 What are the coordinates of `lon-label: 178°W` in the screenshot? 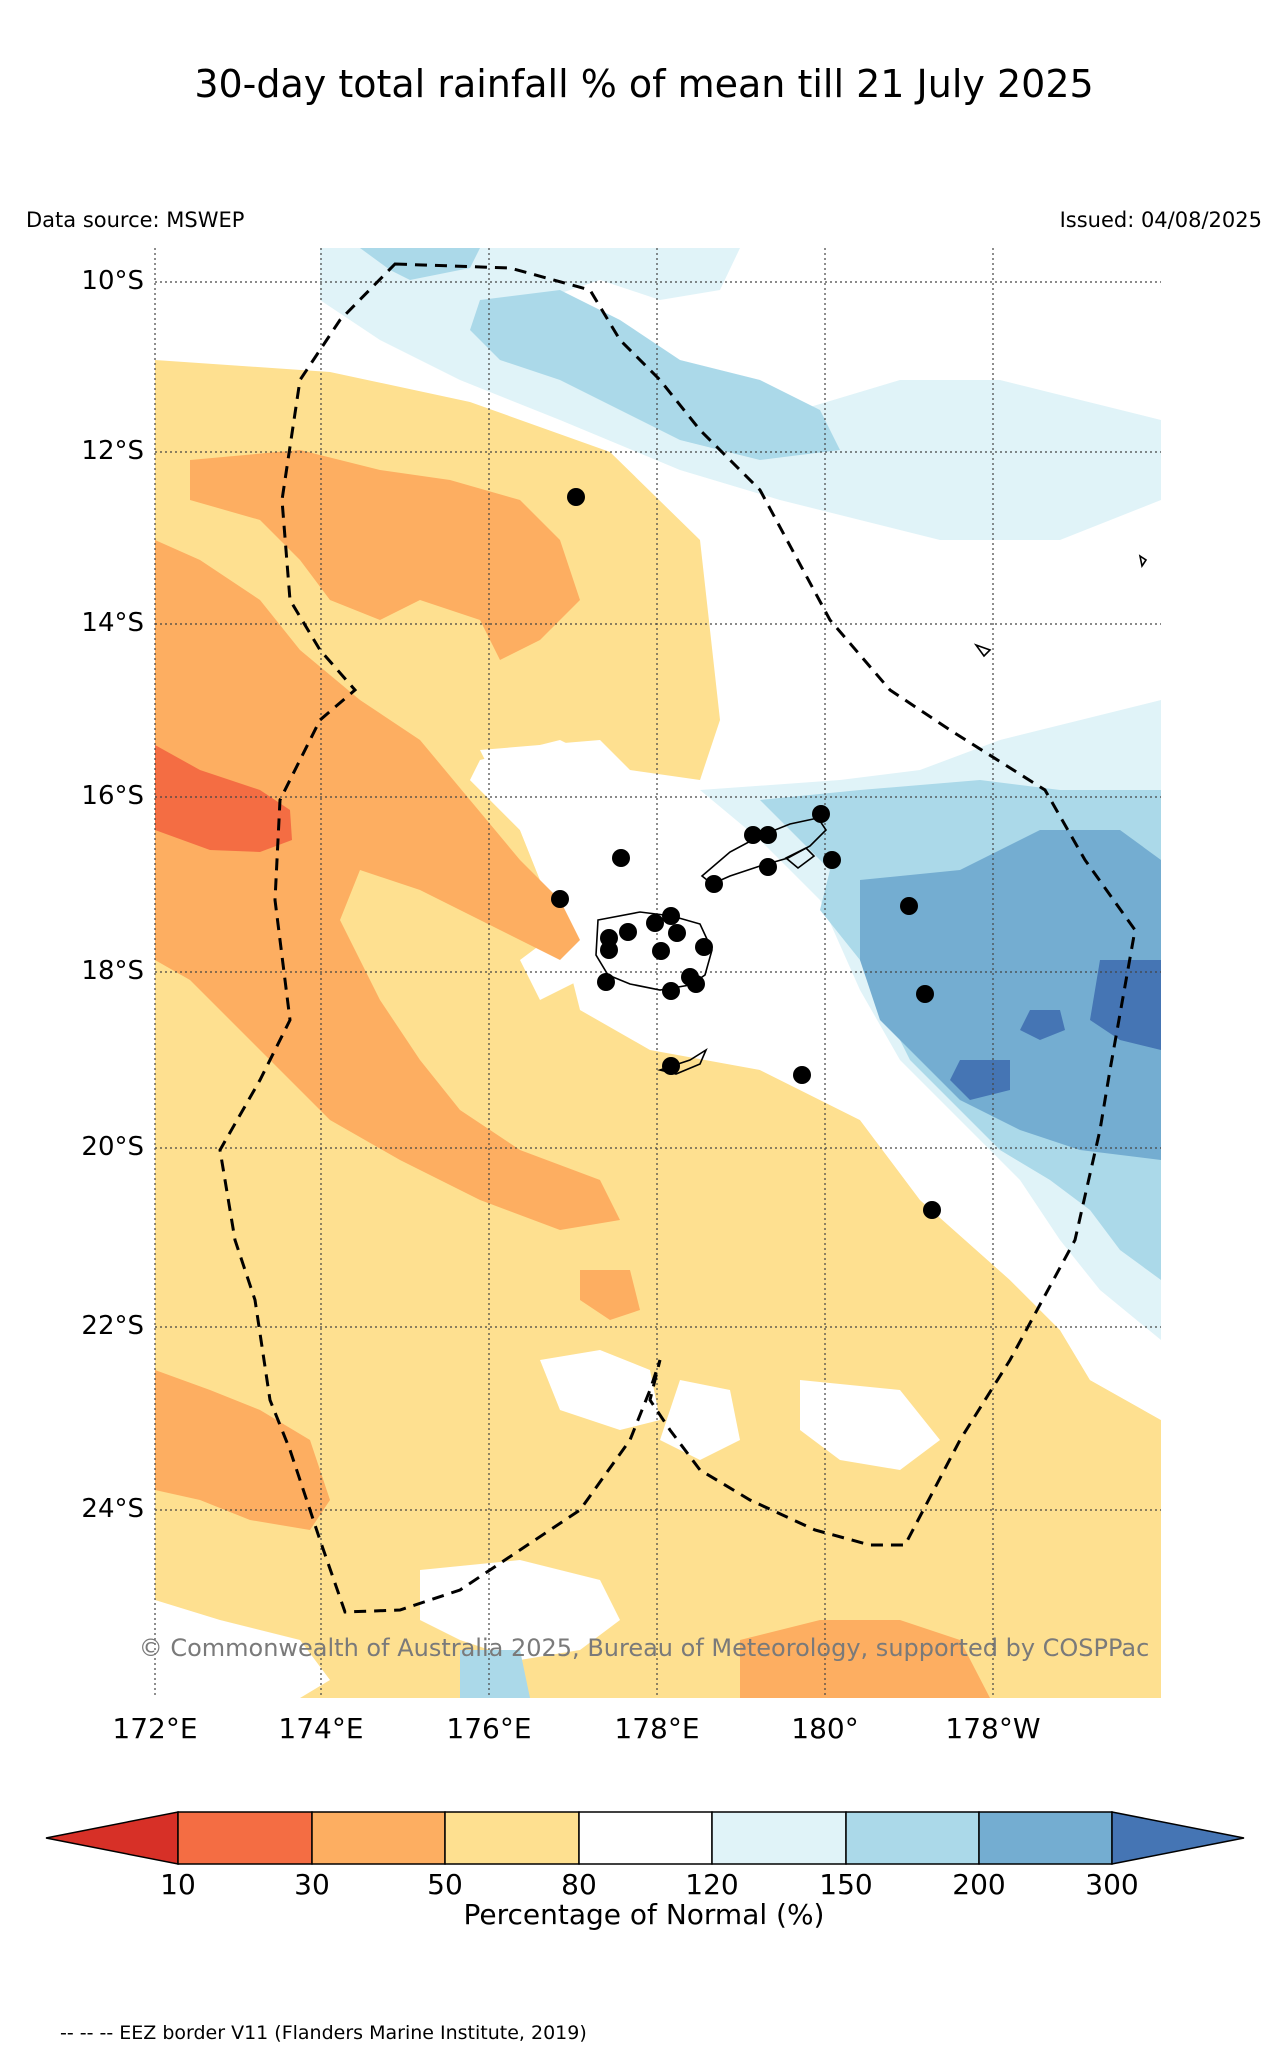 It's located at (993, 1728).